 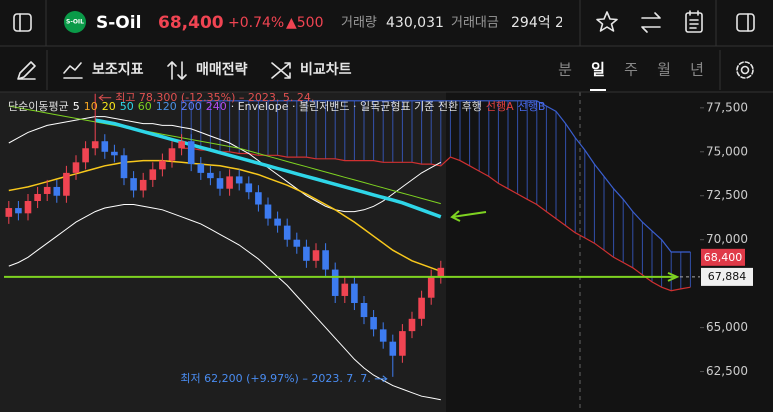 I want to click on period-tab: 분, so click(x=565, y=70).